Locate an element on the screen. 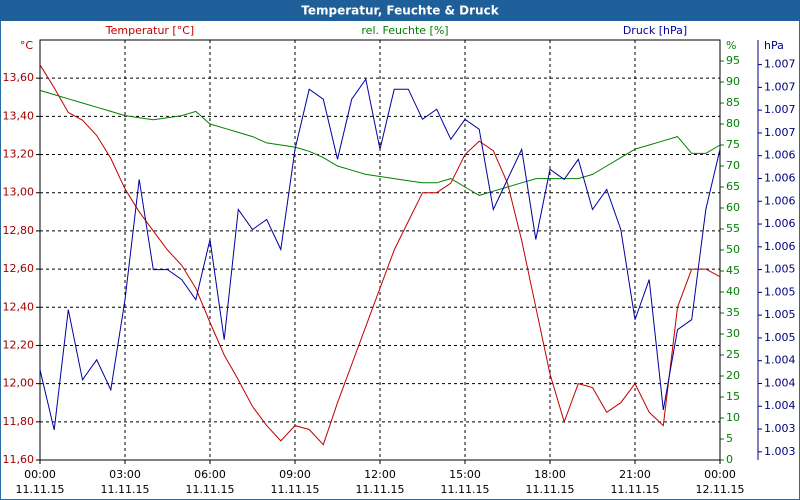  x-tick-date: 12.11.15 is located at coordinates (720, 489).